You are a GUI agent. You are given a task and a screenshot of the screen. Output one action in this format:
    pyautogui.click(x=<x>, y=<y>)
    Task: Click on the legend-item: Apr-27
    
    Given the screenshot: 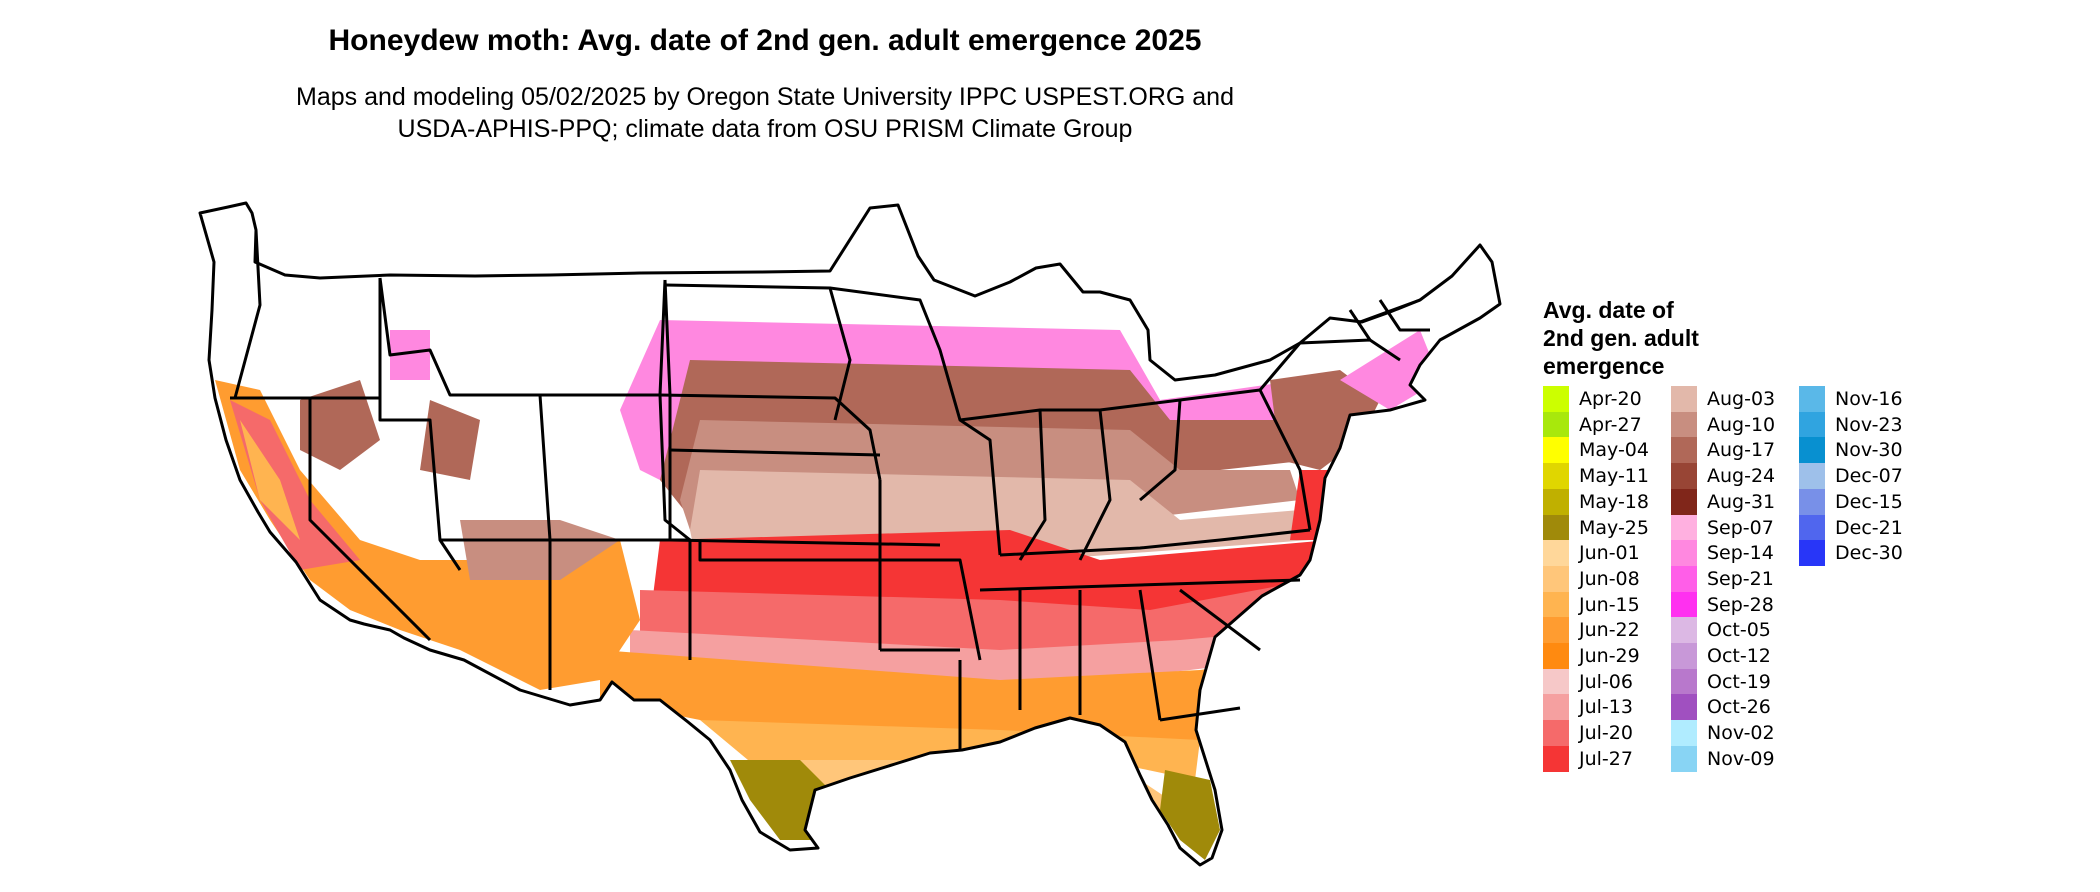 What is the action you would take?
    pyautogui.click(x=1592, y=424)
    